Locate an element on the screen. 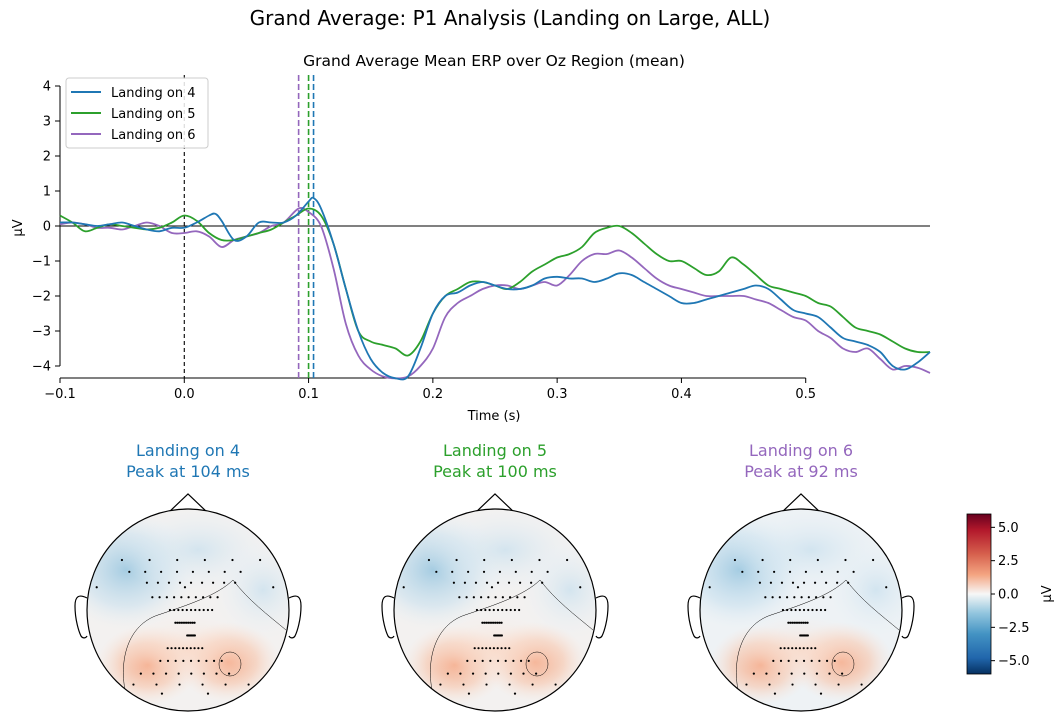 This screenshot has width=1062, height=723. topomap-field is located at coordinates (188, 610).